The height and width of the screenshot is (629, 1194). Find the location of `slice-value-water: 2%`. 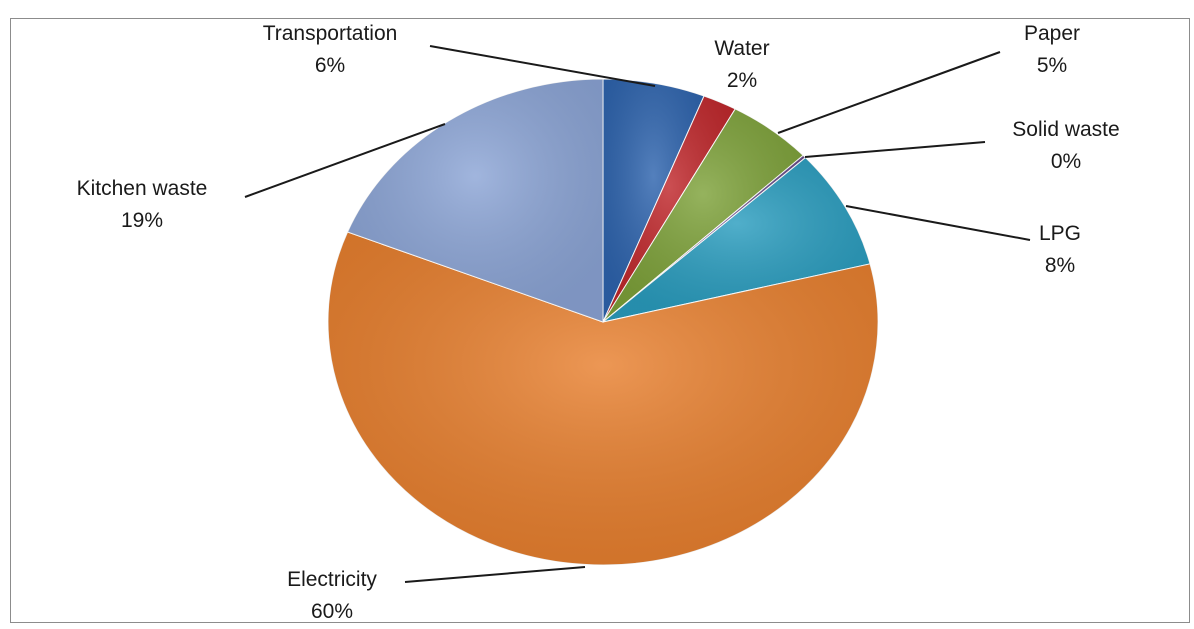

slice-value-water: 2% is located at coordinates (742, 80).